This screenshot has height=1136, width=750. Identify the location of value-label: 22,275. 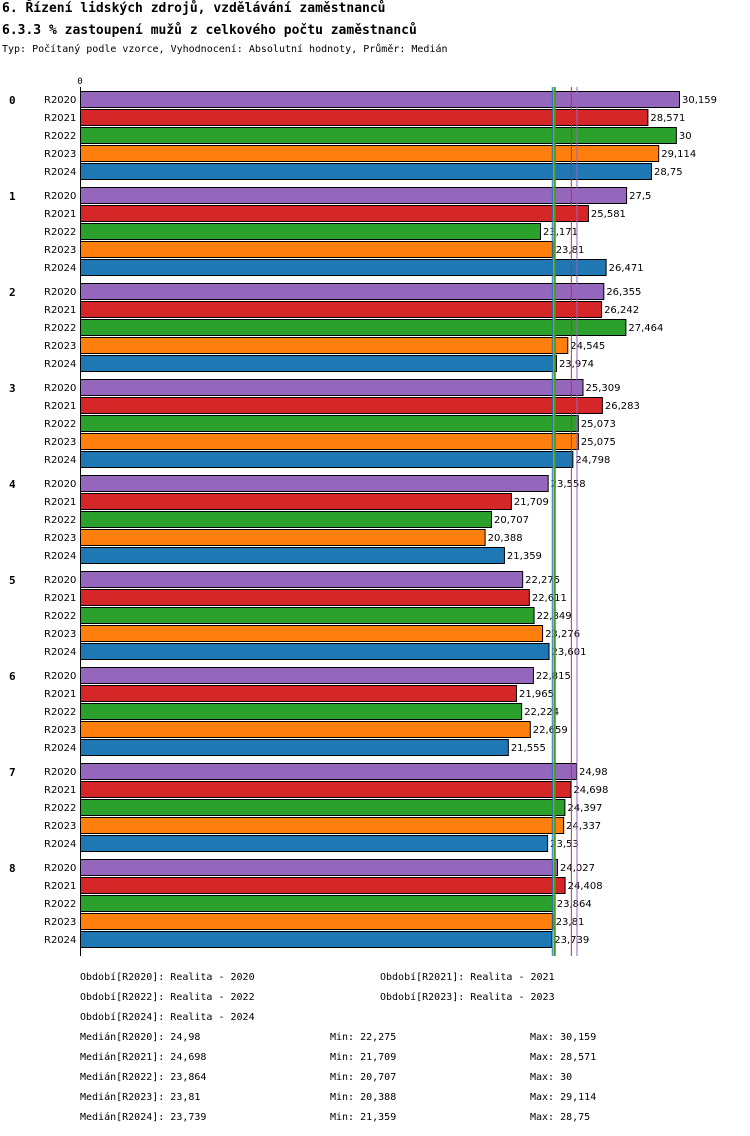
(542, 580).